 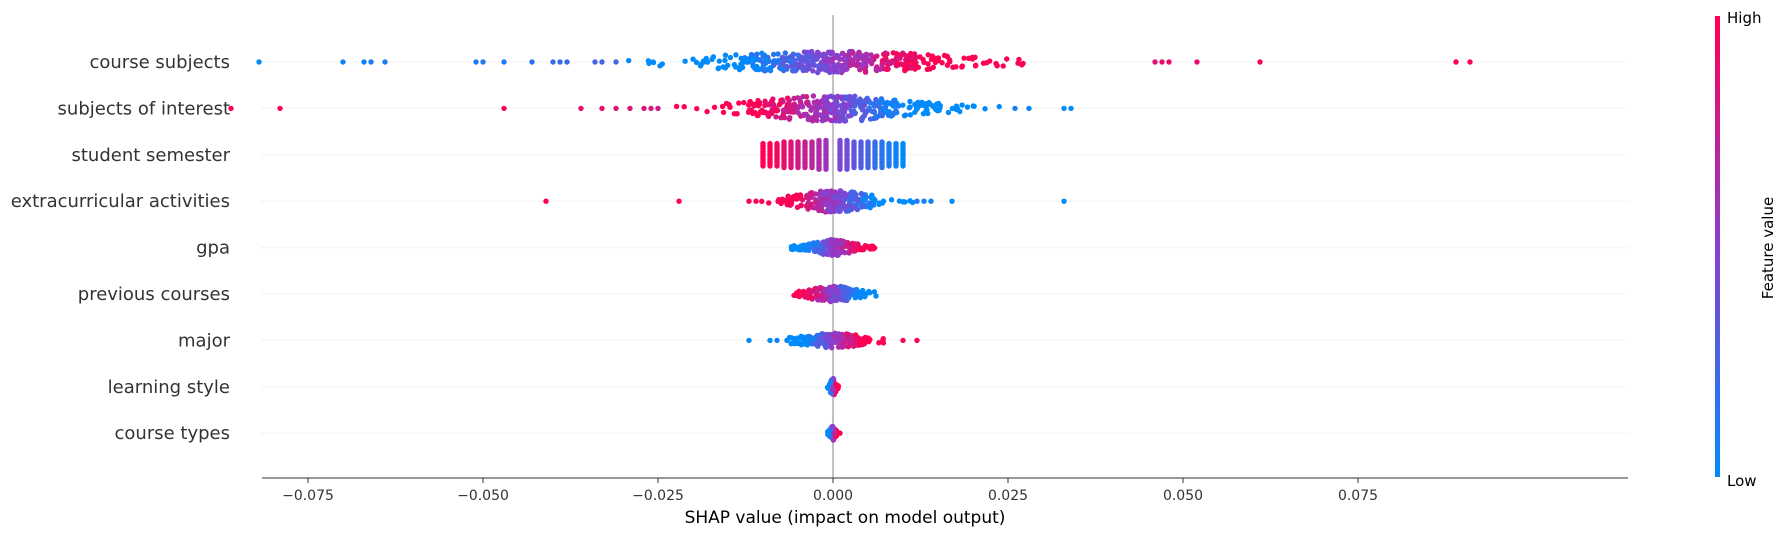 What do you see at coordinates (1742, 481) in the screenshot?
I see `colorbar-low-label: Low` at bounding box center [1742, 481].